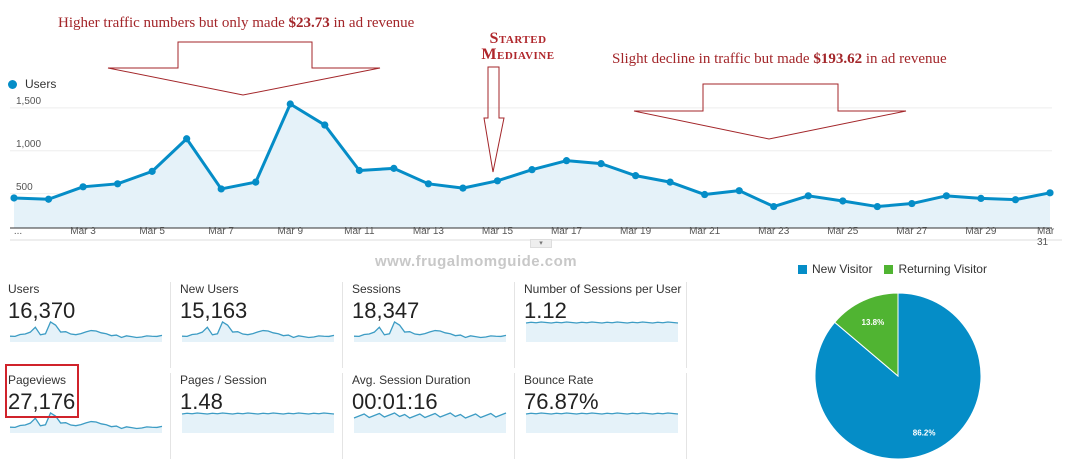 The height and width of the screenshot is (468, 1076). I want to click on returning-visitor-swatch-icon, so click(889, 269).